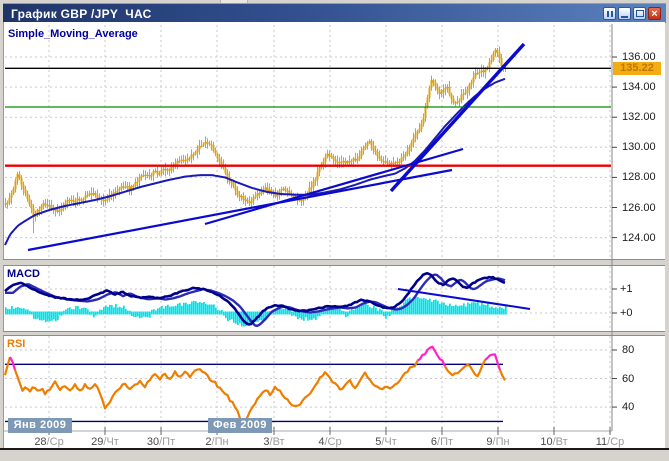 This screenshot has width=669, height=461. What do you see at coordinates (637, 69) in the screenshot?
I see `current-price-badge: 135.22` at bounding box center [637, 69].